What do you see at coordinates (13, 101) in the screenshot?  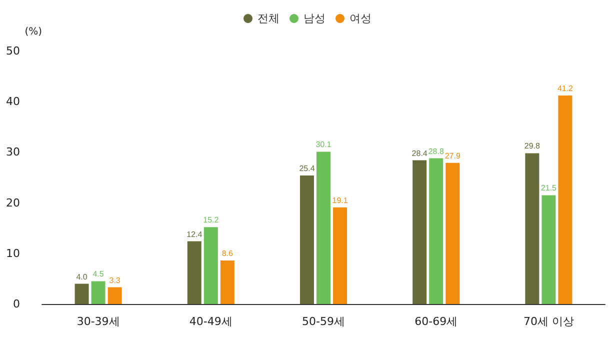 I see `y-tick-label: 40` at bounding box center [13, 101].